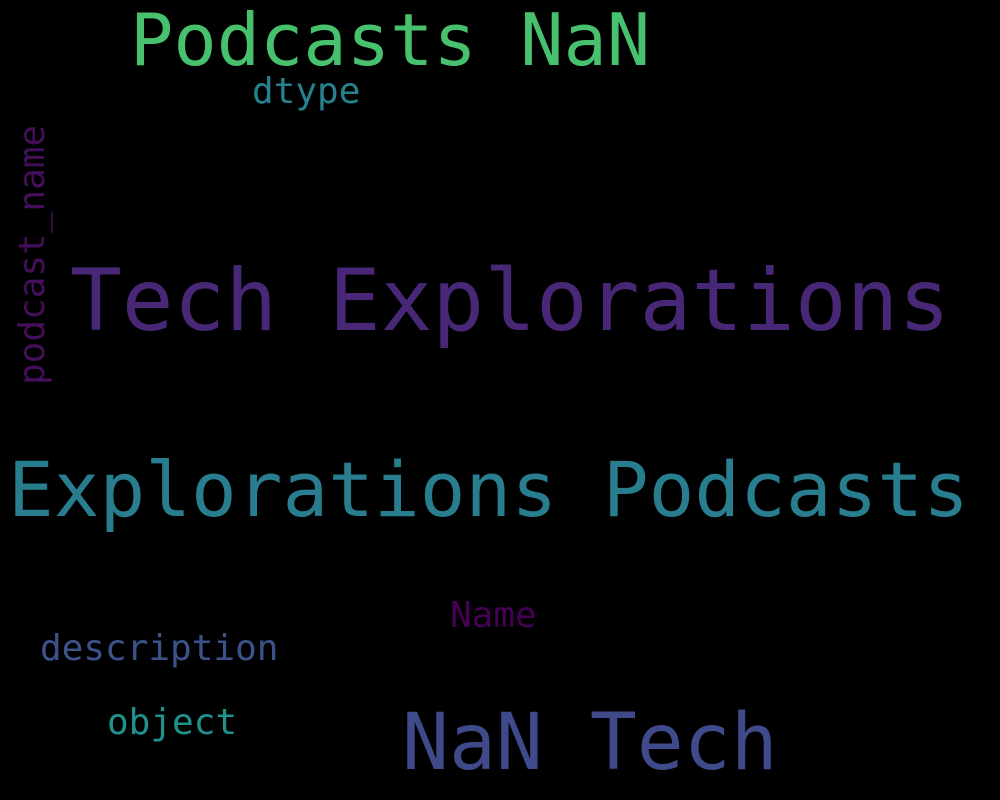 This screenshot has width=1000, height=800. Describe the element at coordinates (159, 648) in the screenshot. I see `word-description: description` at that location.